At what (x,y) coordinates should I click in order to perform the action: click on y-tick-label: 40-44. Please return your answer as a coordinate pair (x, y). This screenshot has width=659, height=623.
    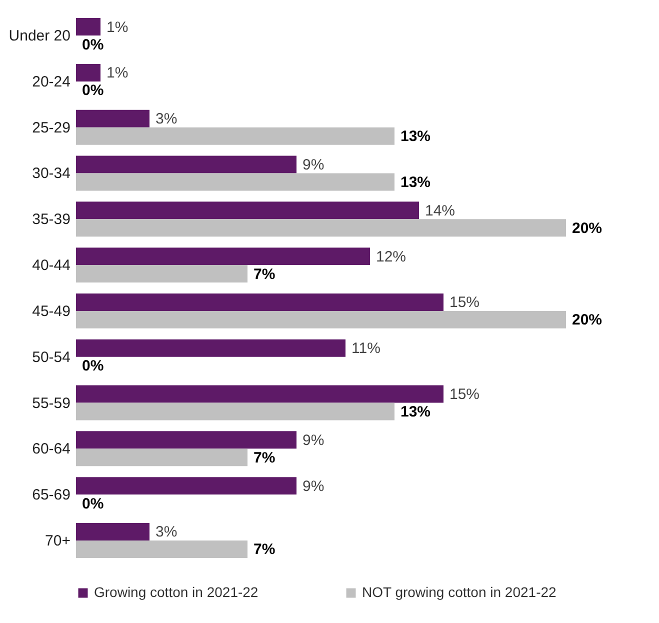
    Looking at the image, I should click on (51, 265).